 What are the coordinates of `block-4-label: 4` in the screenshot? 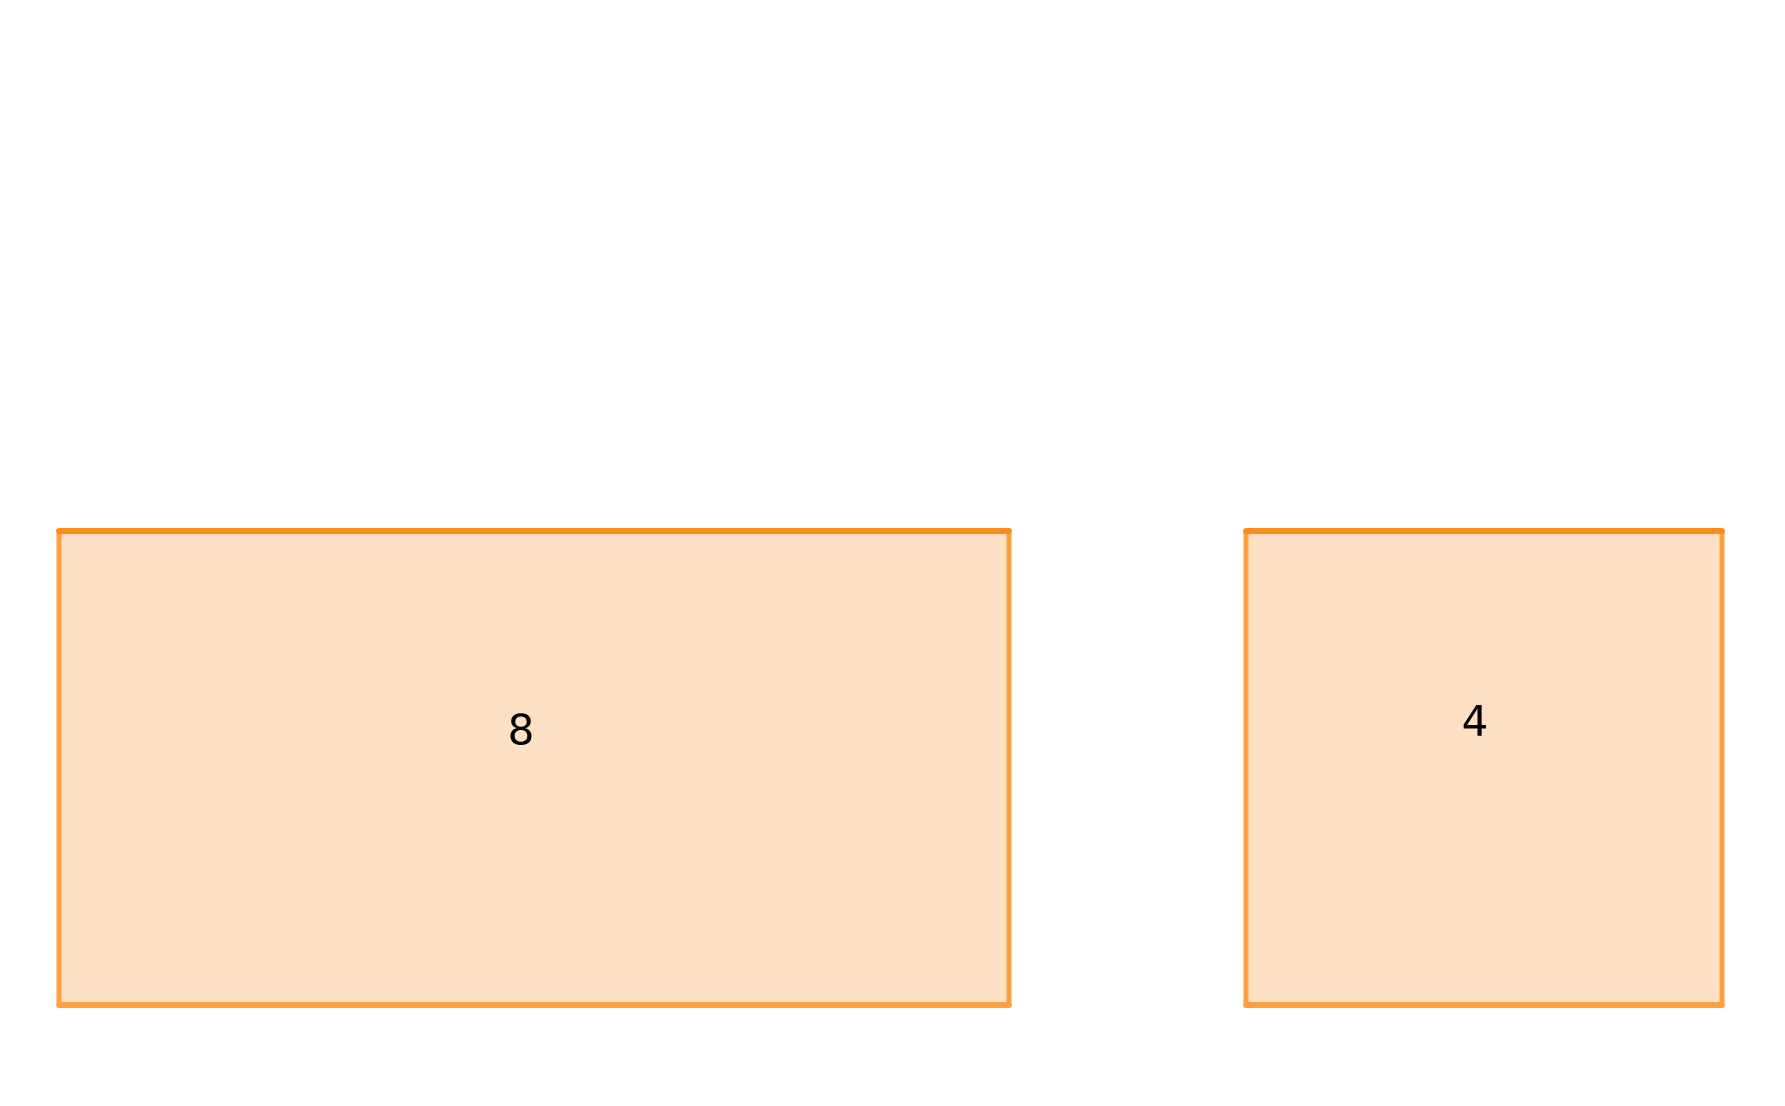 It's located at (1475, 721).